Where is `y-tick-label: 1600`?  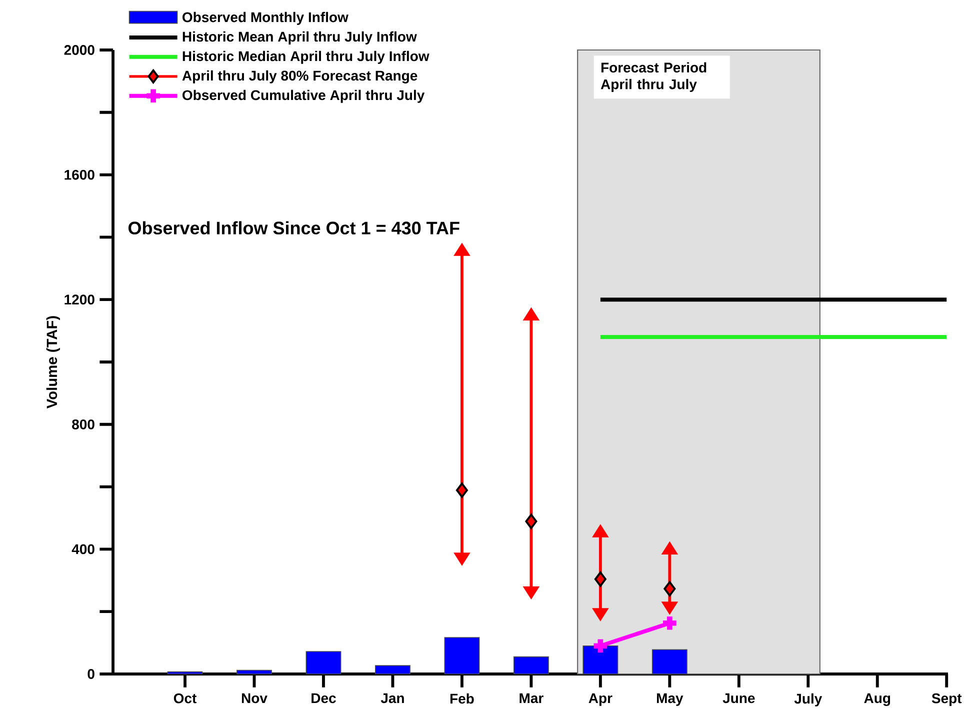
y-tick-label: 1600 is located at coordinates (79, 175).